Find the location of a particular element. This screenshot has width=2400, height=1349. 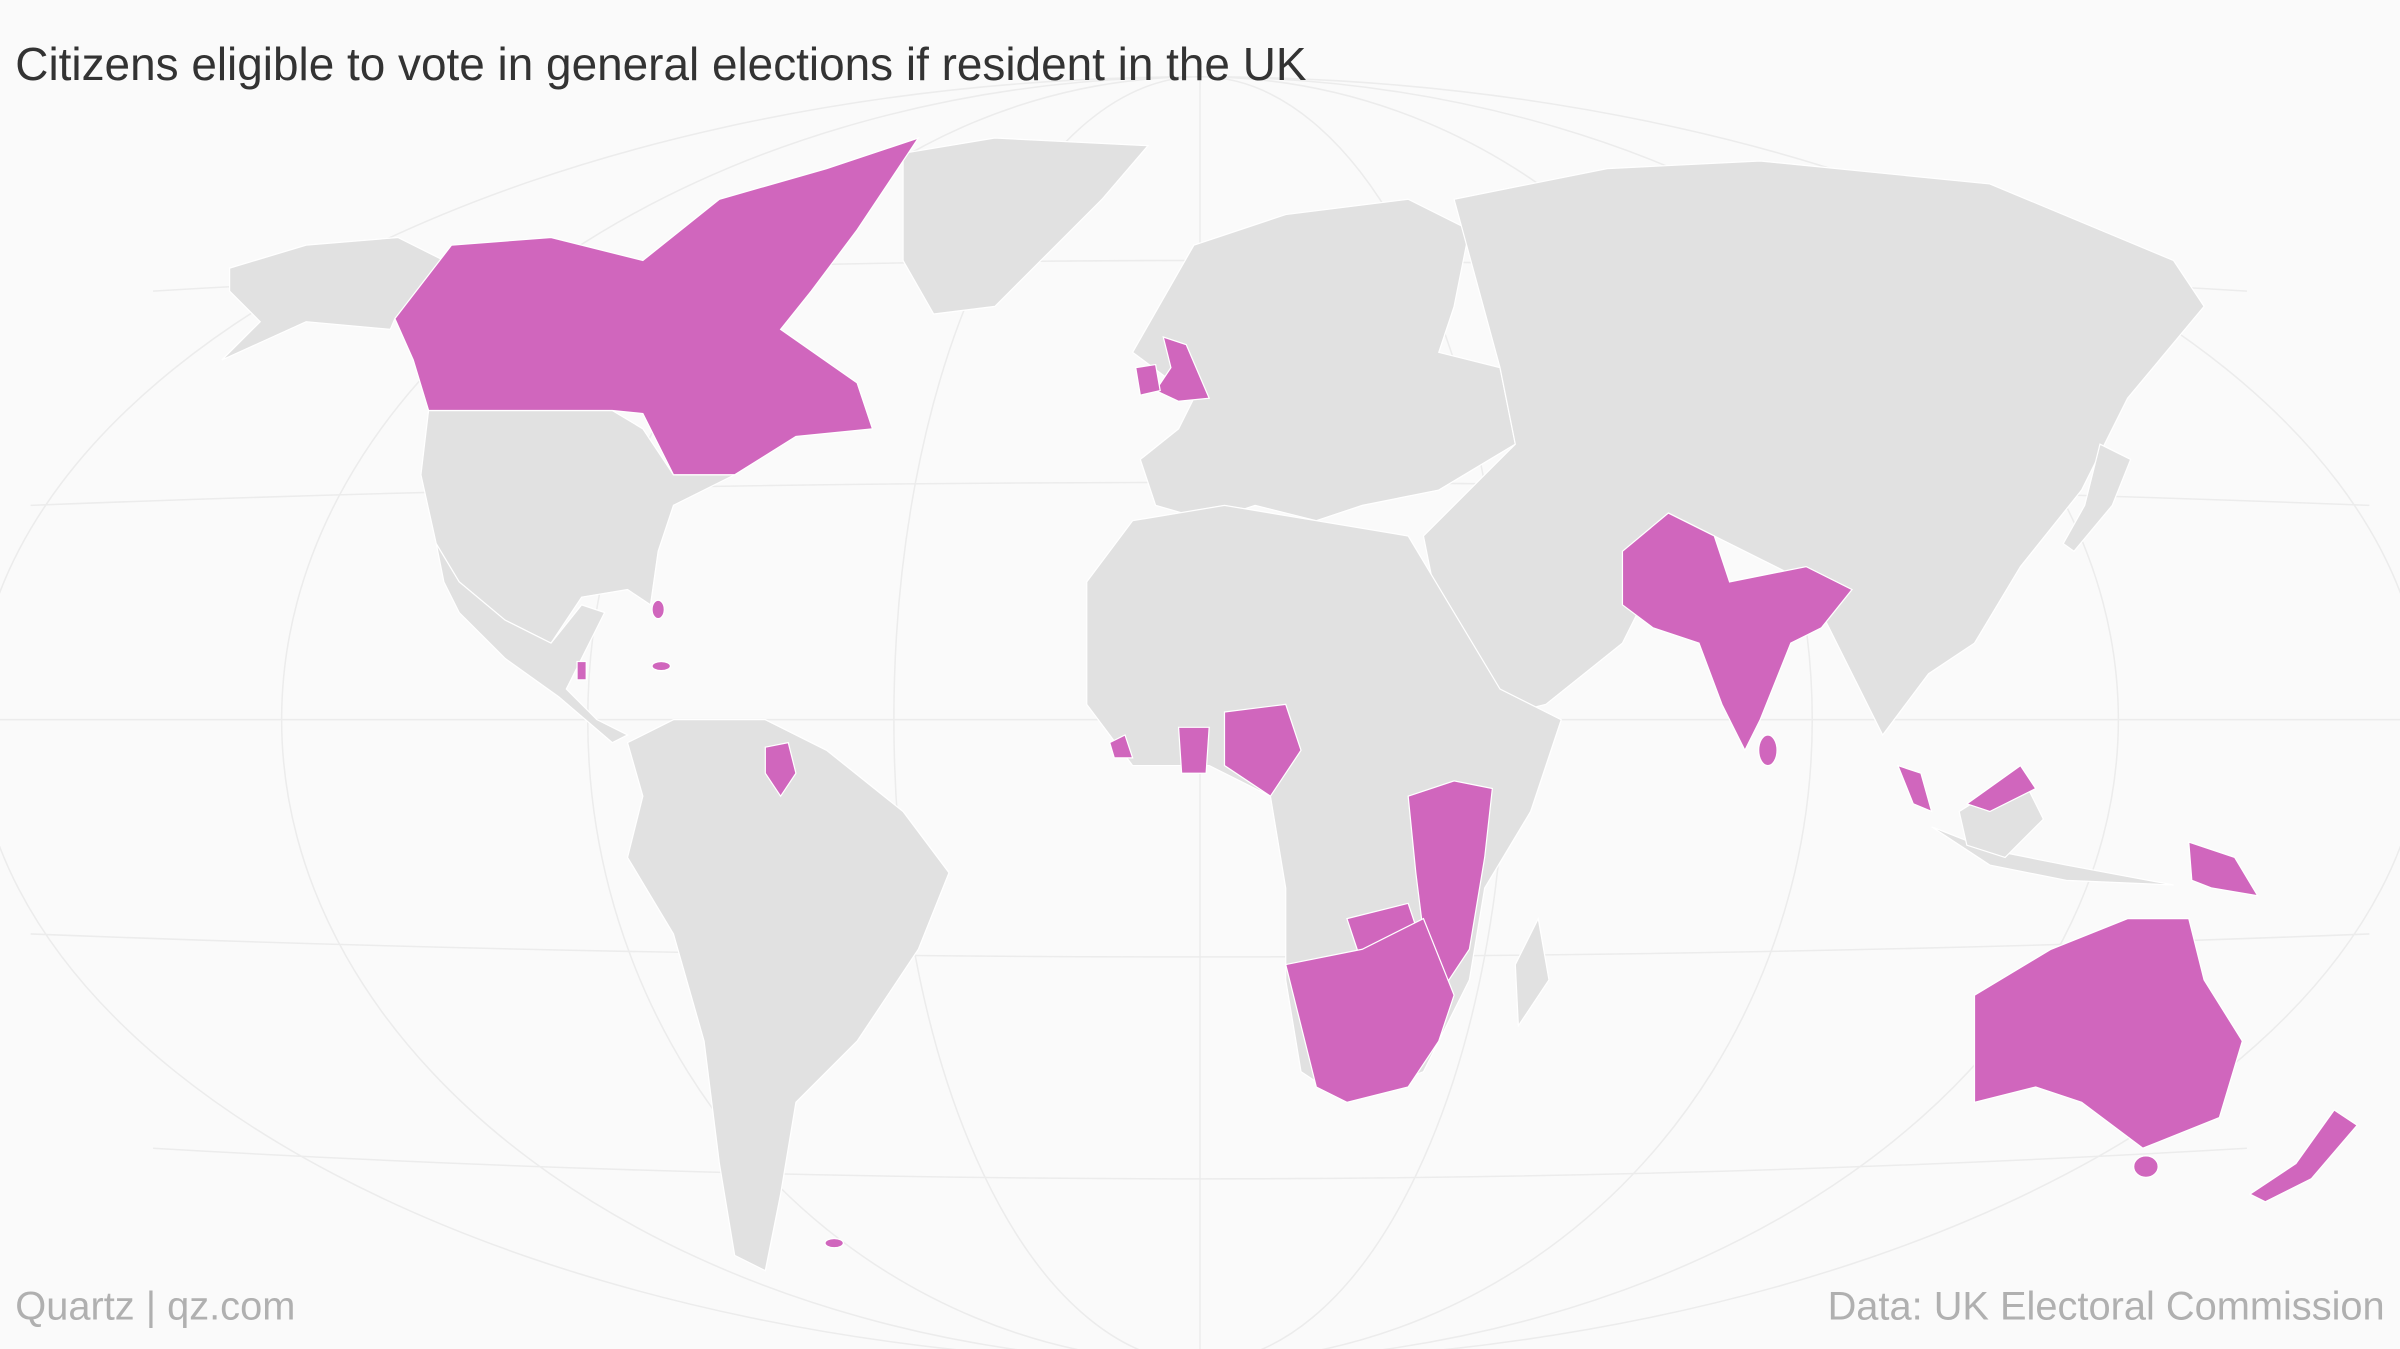

india is located at coordinates (1737, 632).